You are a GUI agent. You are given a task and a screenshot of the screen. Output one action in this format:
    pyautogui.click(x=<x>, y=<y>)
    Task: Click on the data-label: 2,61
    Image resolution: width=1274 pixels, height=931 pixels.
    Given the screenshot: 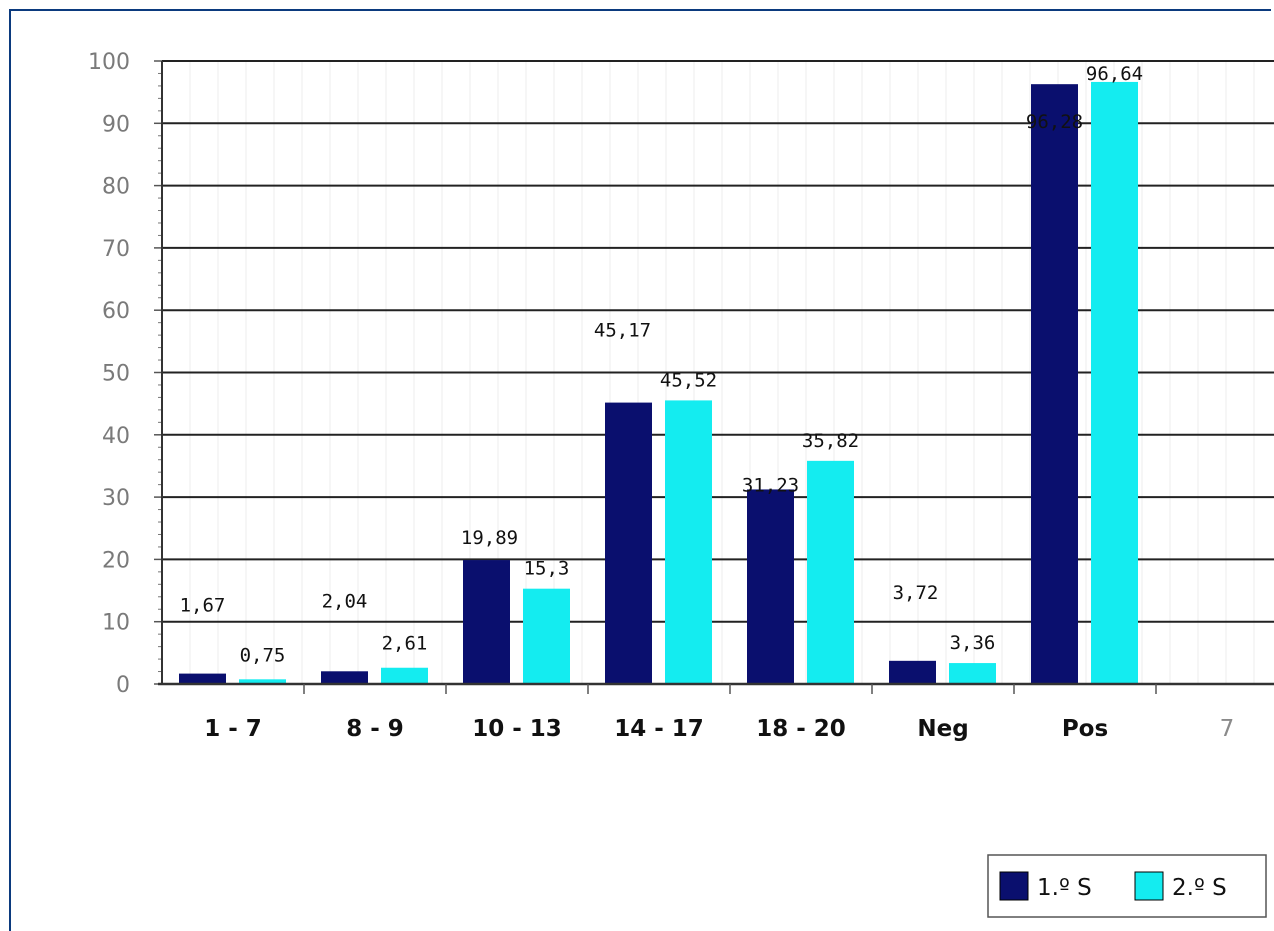 What is the action you would take?
    pyautogui.click(x=405, y=644)
    